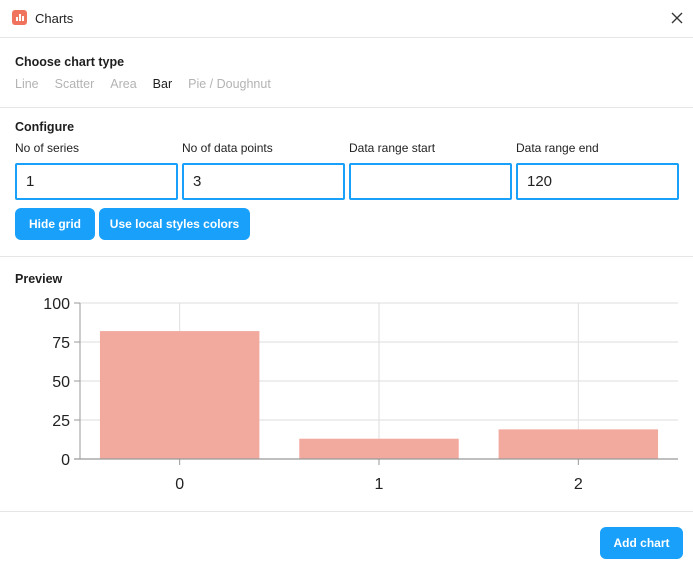 The image size is (693, 574). Describe the element at coordinates (578, 484) in the screenshot. I see `x-tick-label: 2` at that location.